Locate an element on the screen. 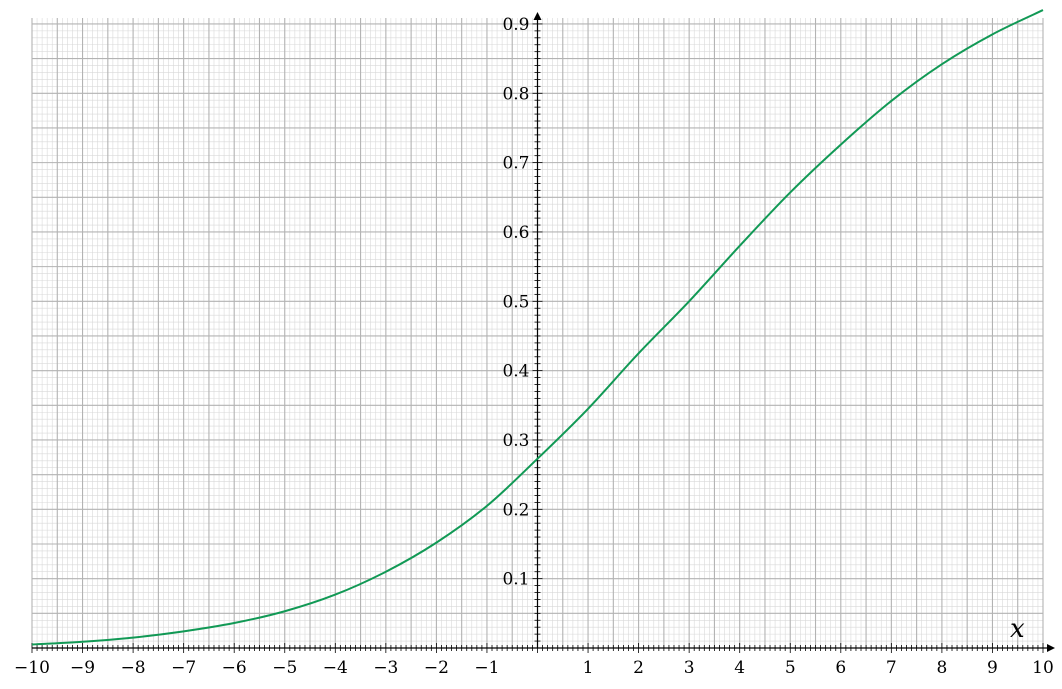 The height and width of the screenshot is (689, 1062). y-tick-label: 0.7 is located at coordinates (515, 164).